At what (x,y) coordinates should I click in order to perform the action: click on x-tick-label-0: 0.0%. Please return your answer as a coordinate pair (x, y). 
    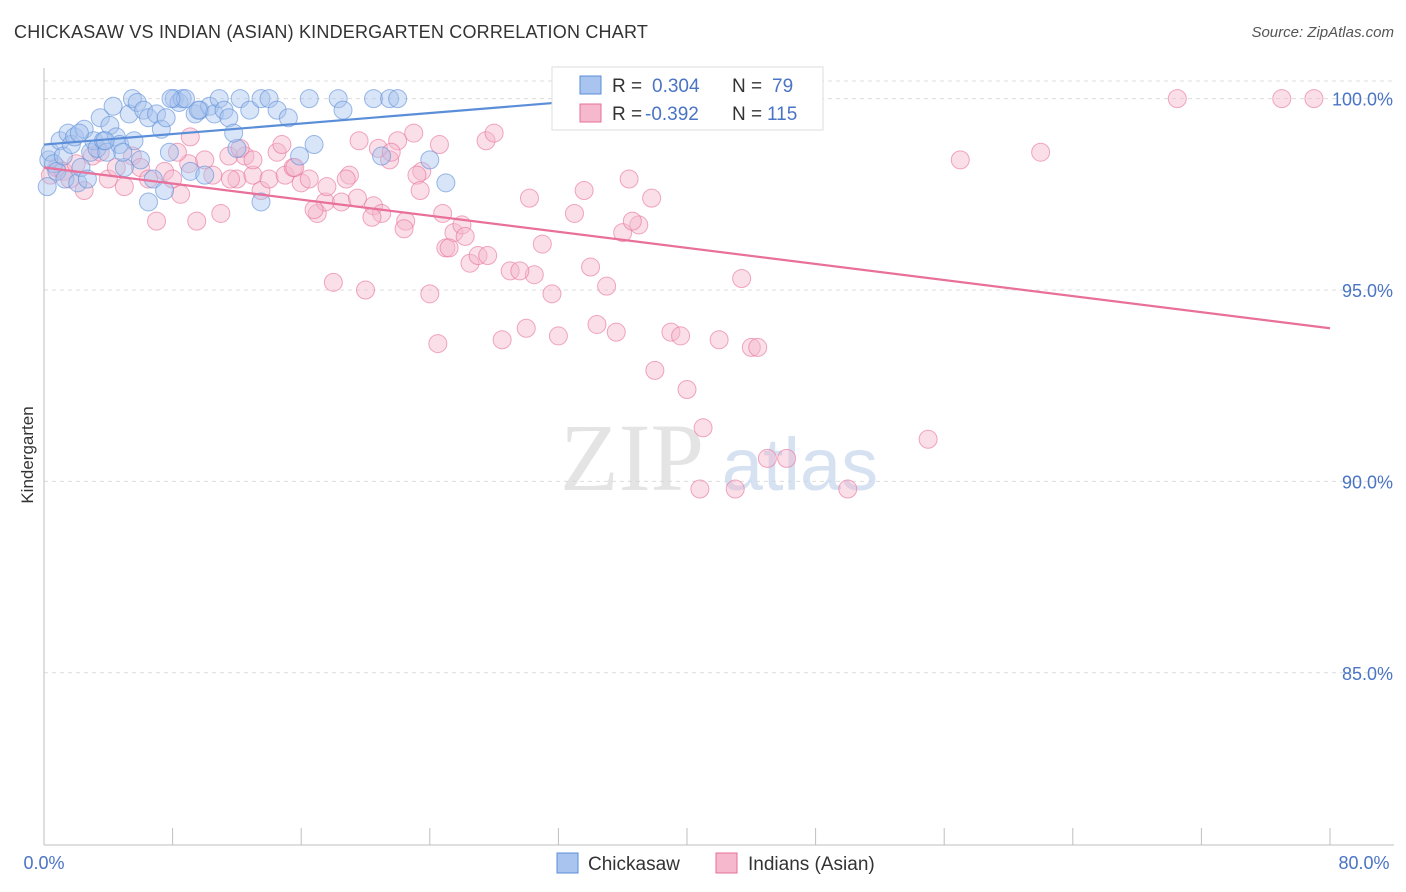
    Looking at the image, I should click on (43, 863).